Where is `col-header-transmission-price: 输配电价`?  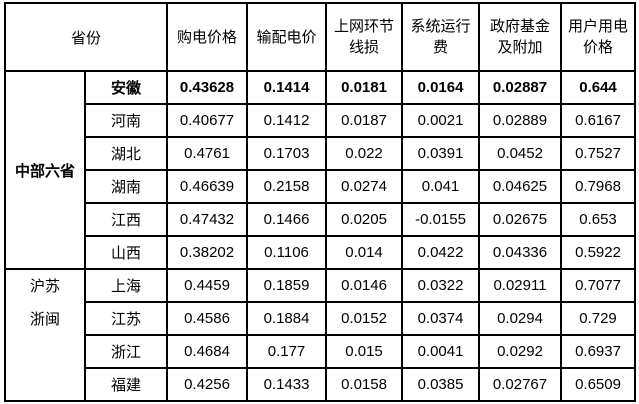 col-header-transmission-price: 输配电价 is located at coordinates (287, 37).